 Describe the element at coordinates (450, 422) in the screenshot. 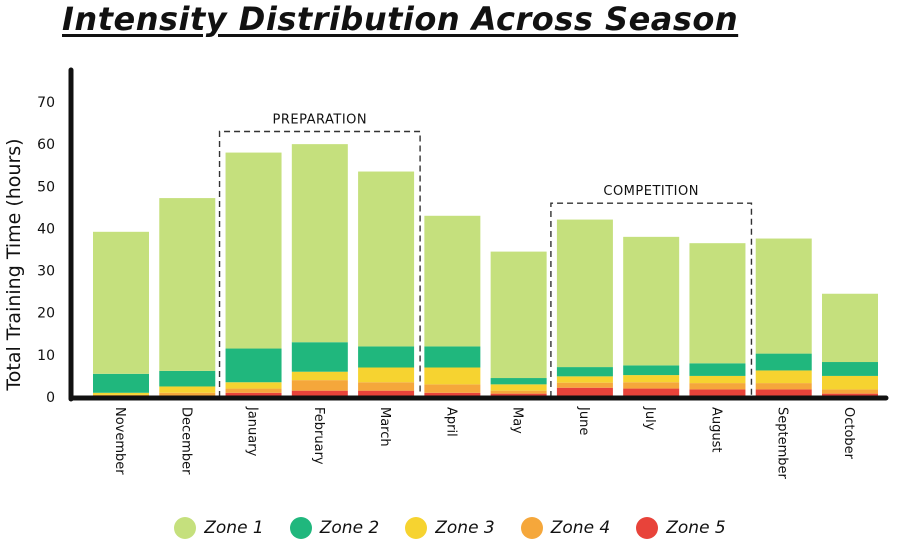

I see `x-tick-april: April` at that location.